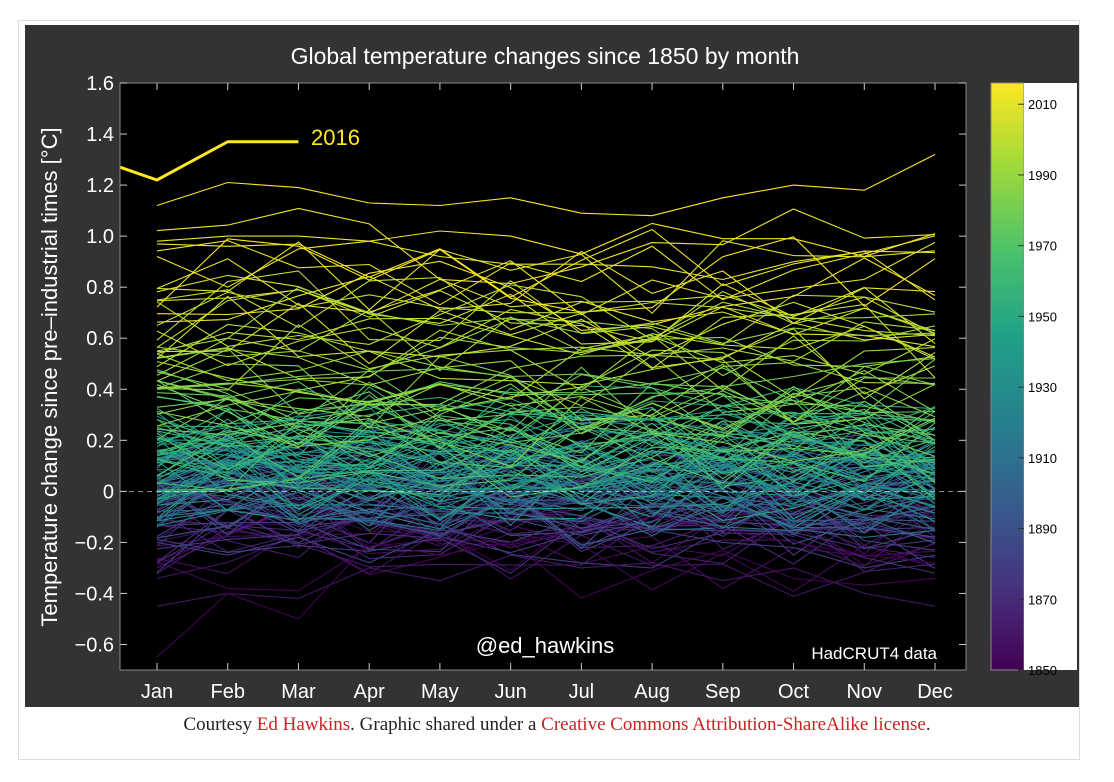 The width and height of the screenshot is (1114, 782). What do you see at coordinates (794, 692) in the screenshot?
I see `x-tick-label: Oct` at bounding box center [794, 692].